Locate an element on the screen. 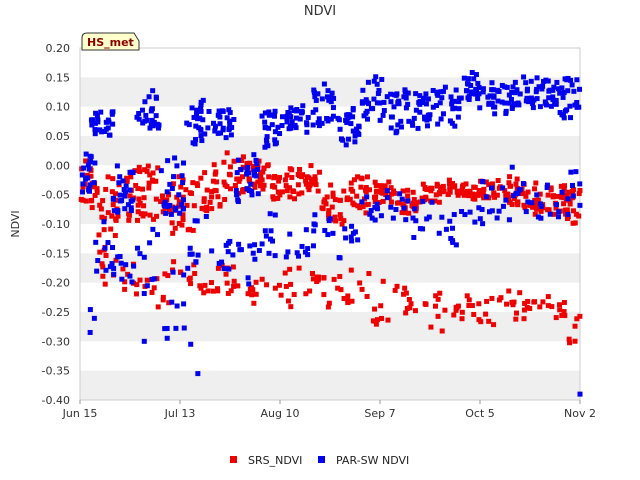 Image resolution: width=640 pixels, height=480 pixels. x-tick-label: Jul 13 is located at coordinates (180, 413).